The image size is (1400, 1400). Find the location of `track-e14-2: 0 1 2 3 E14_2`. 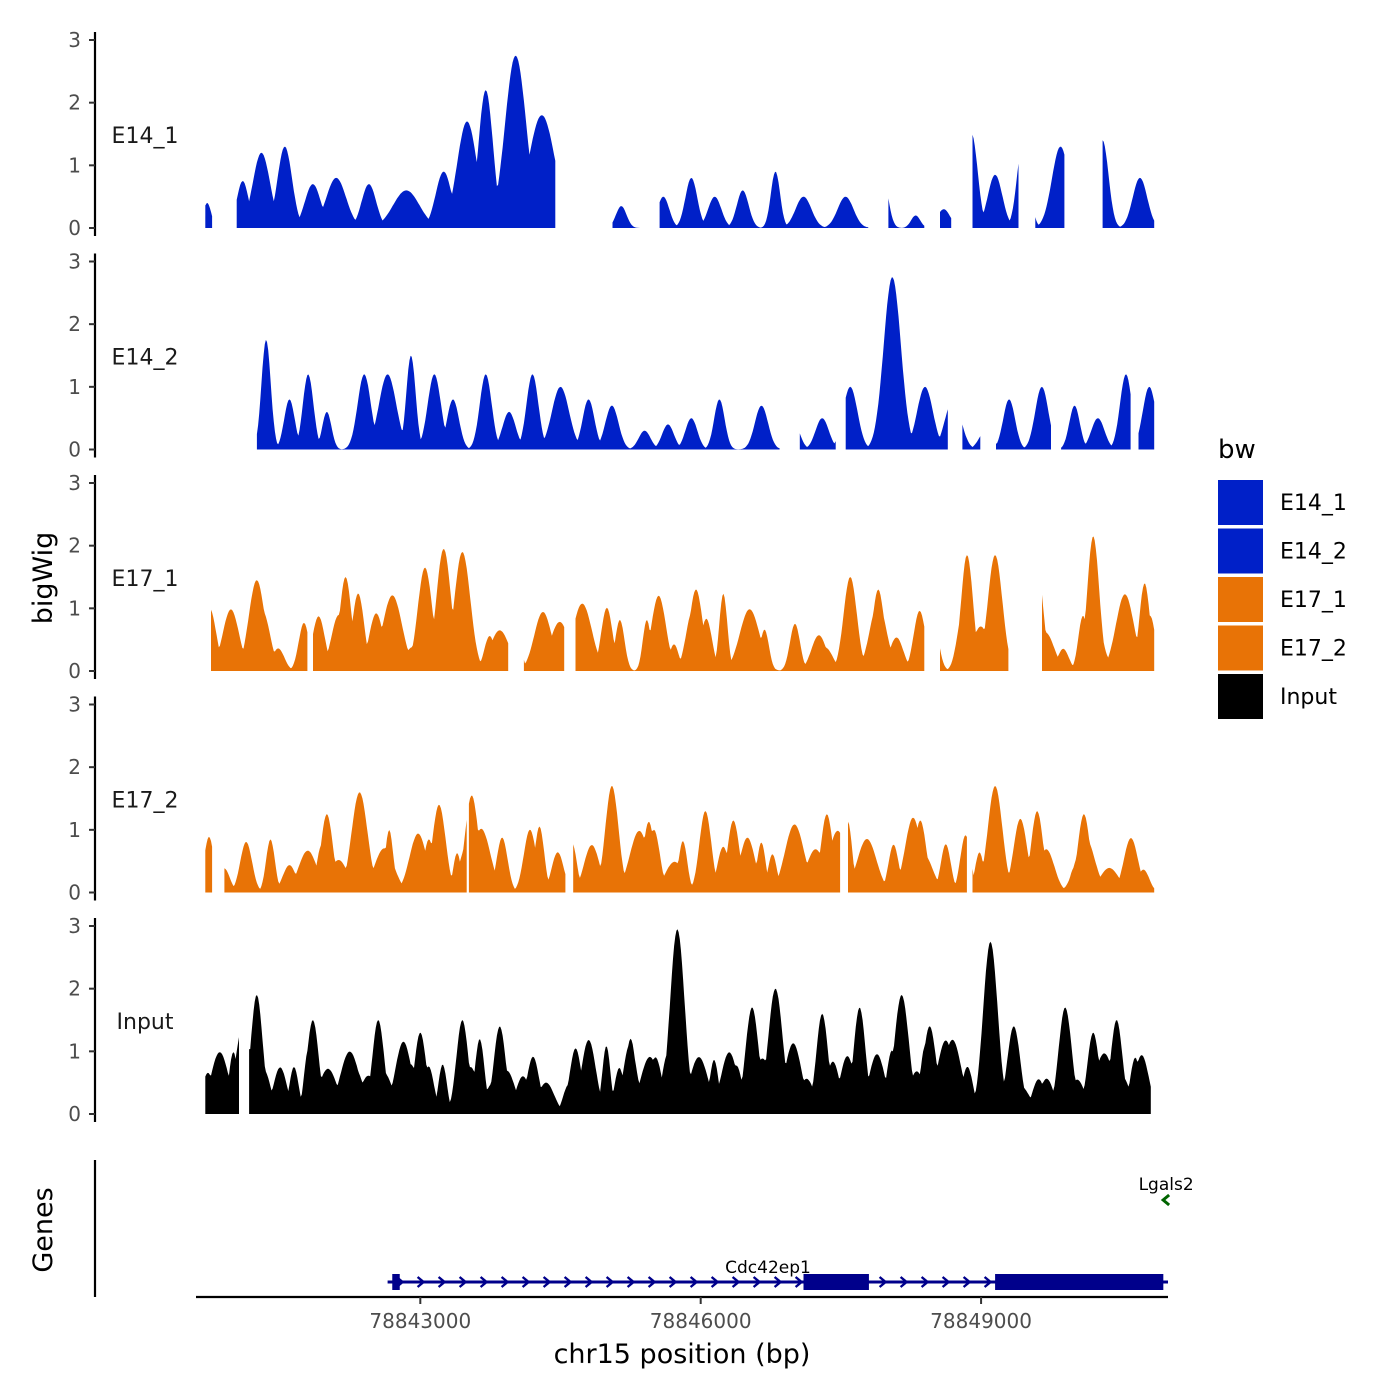

track-e14-2: 0 1 2 3 E14_2 is located at coordinates (611, 356).